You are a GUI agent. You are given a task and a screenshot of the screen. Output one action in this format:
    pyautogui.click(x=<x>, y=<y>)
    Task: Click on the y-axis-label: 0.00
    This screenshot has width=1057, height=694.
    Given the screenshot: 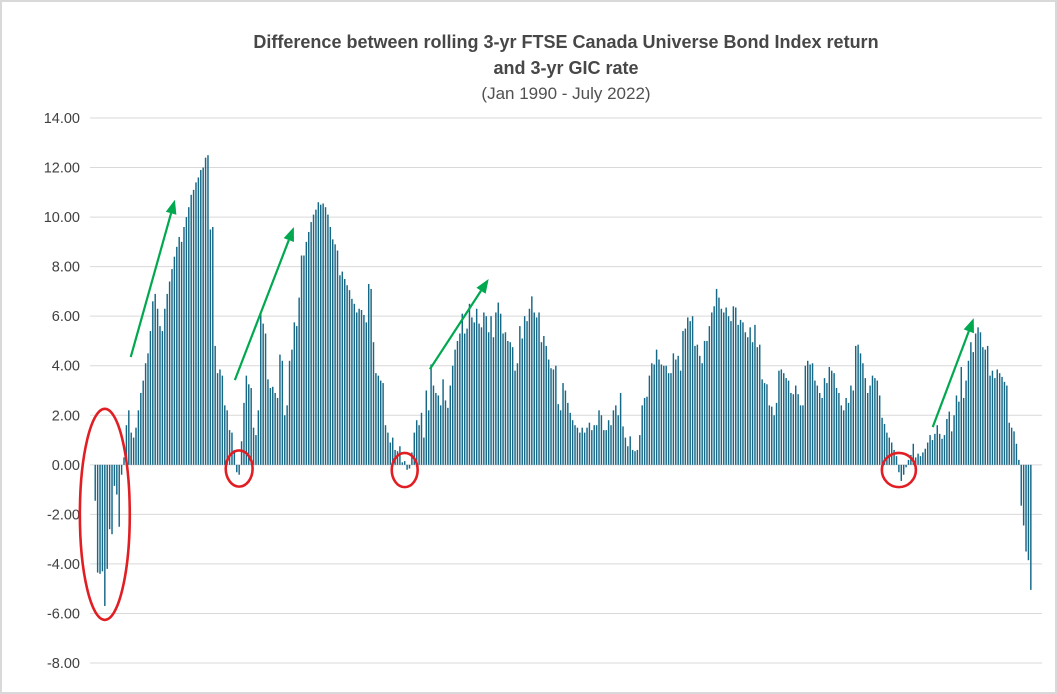 What is the action you would take?
    pyautogui.click(x=66, y=466)
    